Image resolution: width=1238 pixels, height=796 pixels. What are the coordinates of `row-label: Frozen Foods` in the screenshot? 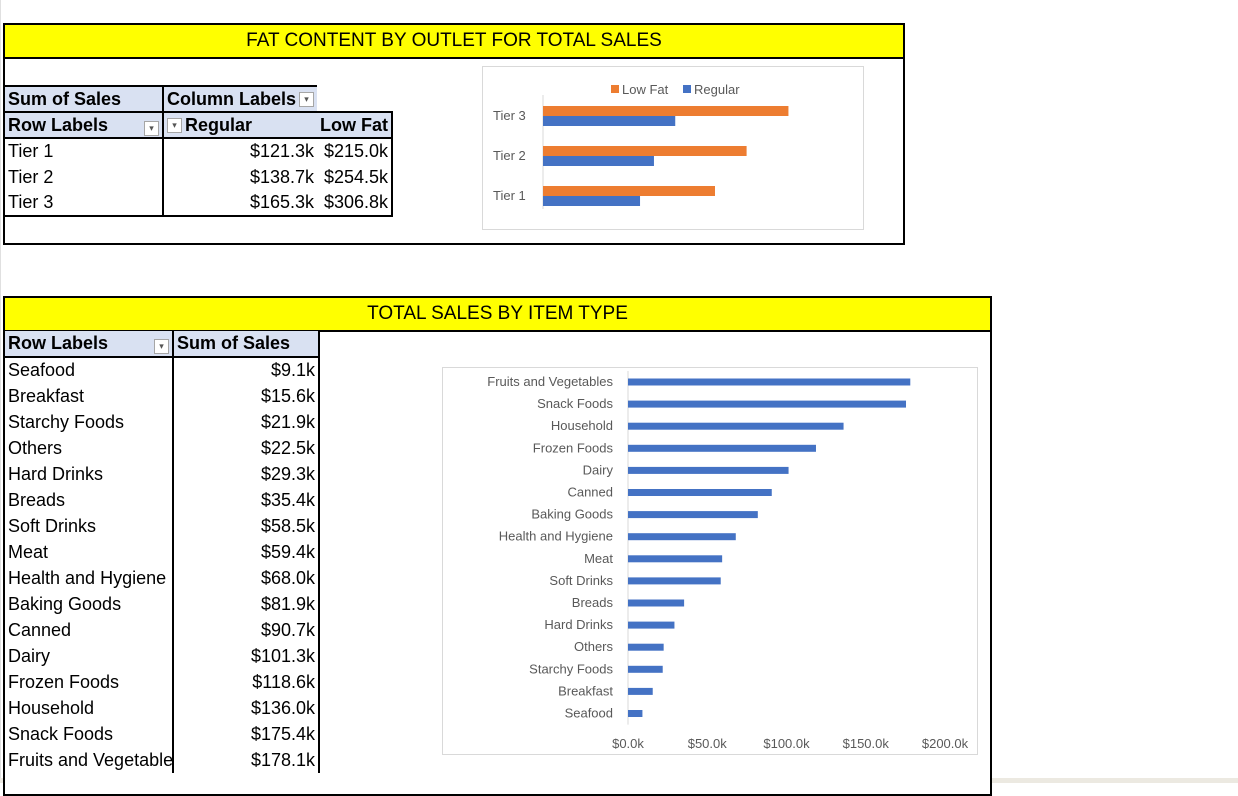 It's located at (89, 682).